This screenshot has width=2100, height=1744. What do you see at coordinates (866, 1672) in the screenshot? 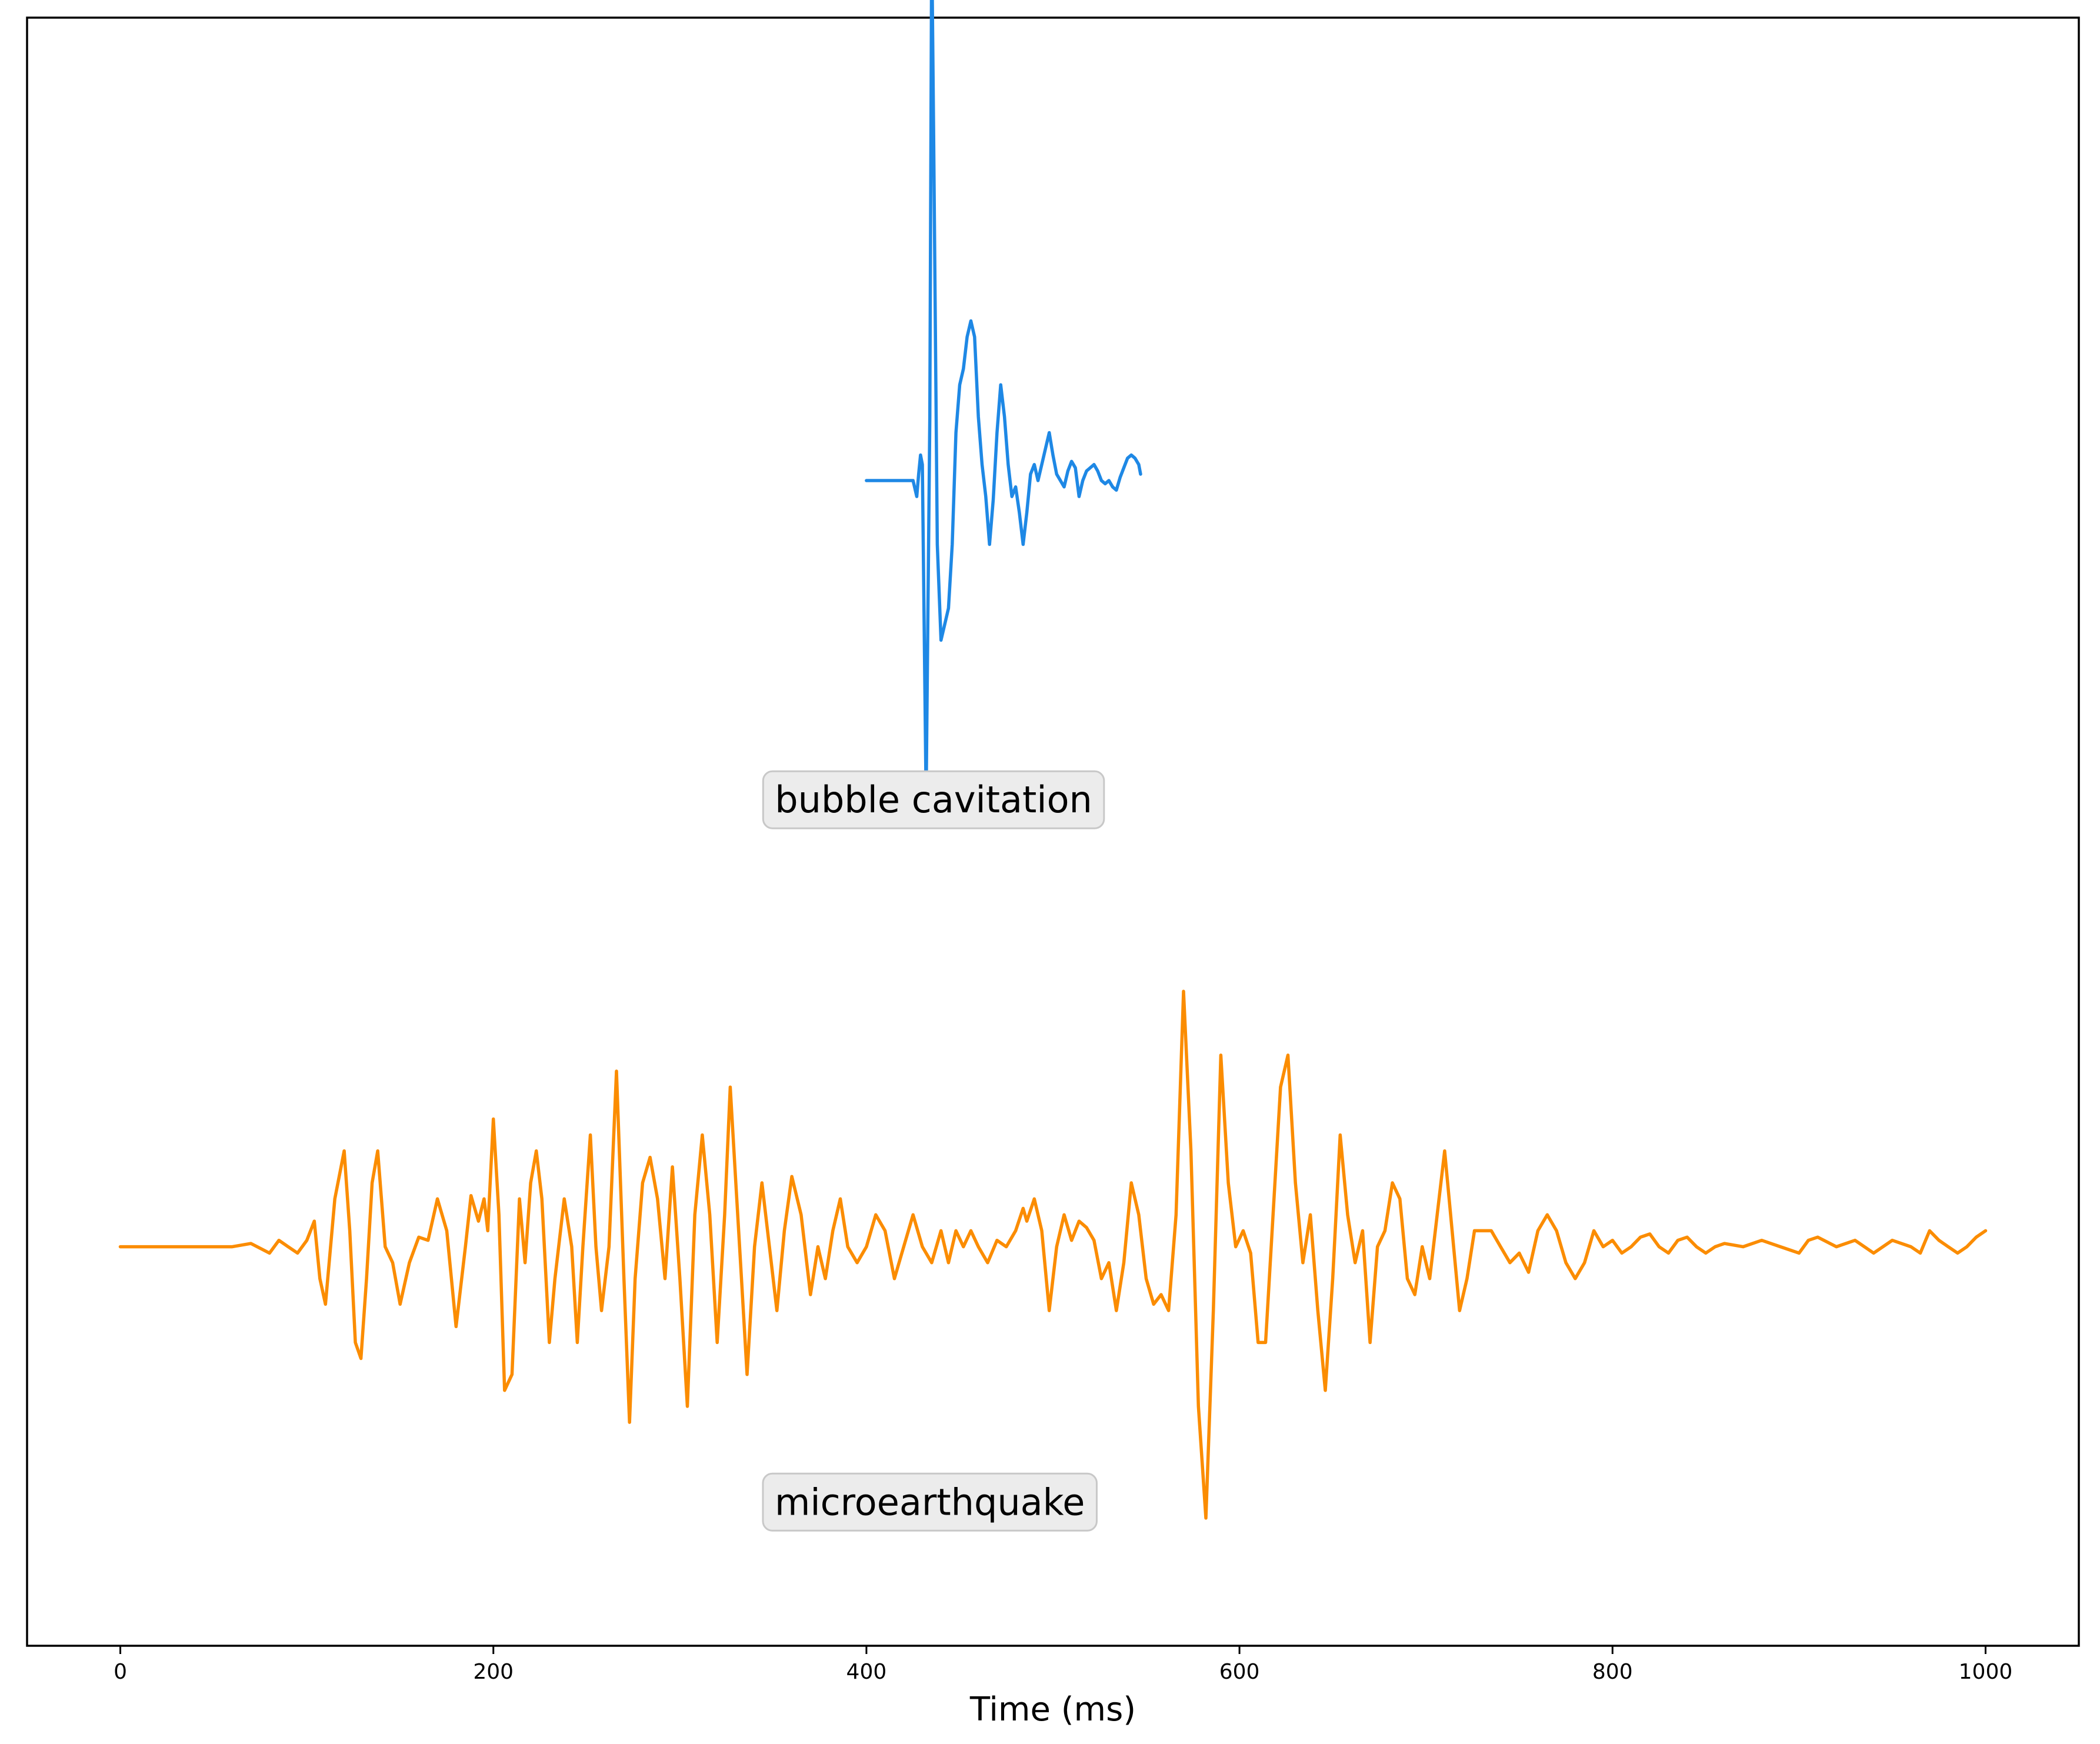
I see `x-tick-label: 400` at bounding box center [866, 1672].